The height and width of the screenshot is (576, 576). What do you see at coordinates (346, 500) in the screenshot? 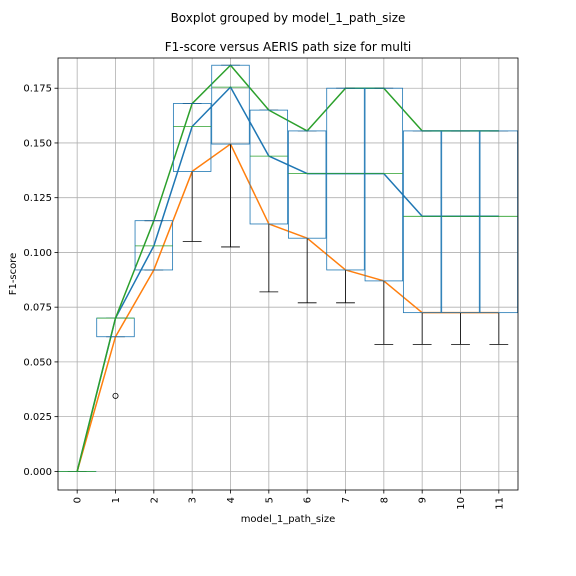
I see `x-tick-label: 7` at bounding box center [346, 500].